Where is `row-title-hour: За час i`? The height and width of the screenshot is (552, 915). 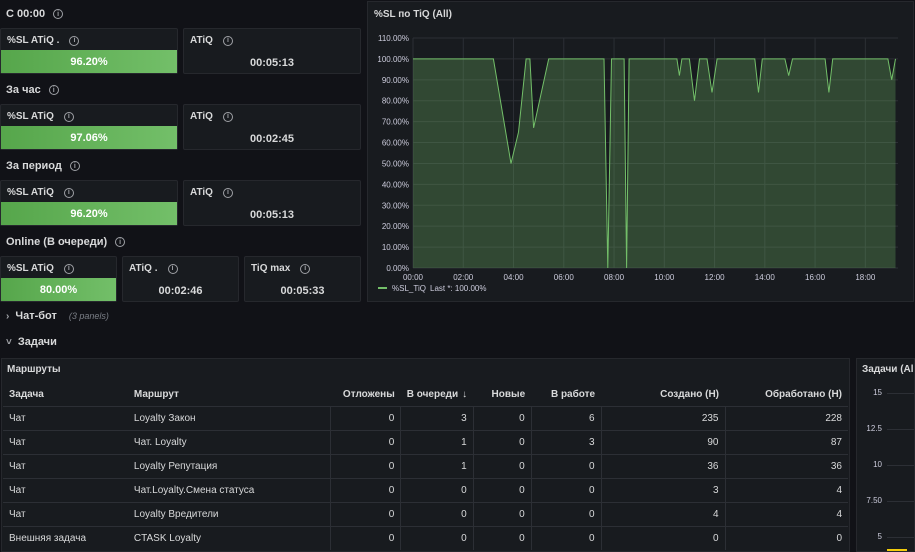
row-title-hour: За час i is located at coordinates (32, 90).